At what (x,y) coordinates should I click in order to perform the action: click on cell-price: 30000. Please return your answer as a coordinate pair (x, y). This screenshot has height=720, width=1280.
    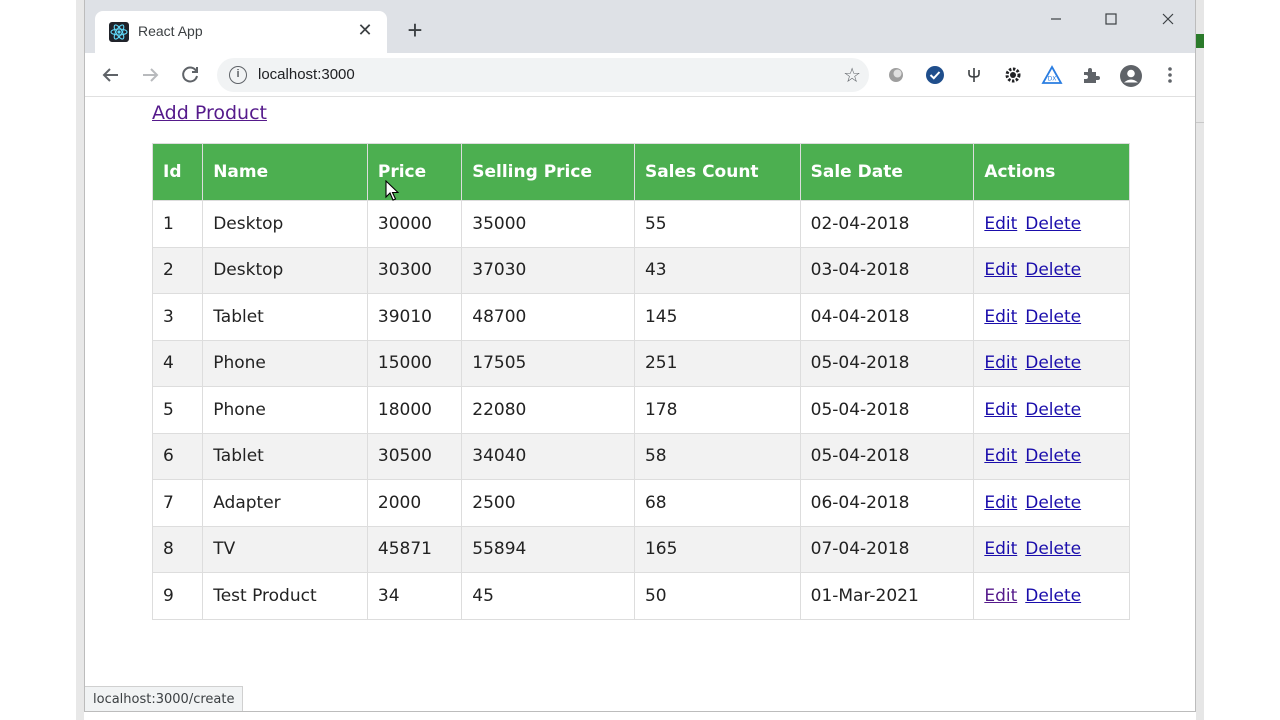
    Looking at the image, I should click on (414, 224).